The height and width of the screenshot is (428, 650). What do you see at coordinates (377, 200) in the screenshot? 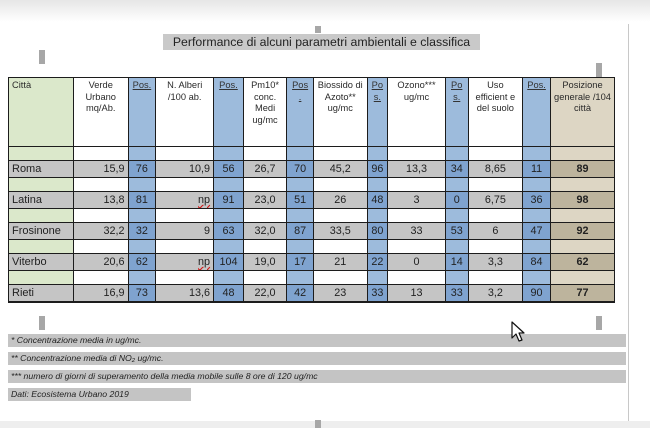
I see `cell-pos-biossido: 48` at bounding box center [377, 200].